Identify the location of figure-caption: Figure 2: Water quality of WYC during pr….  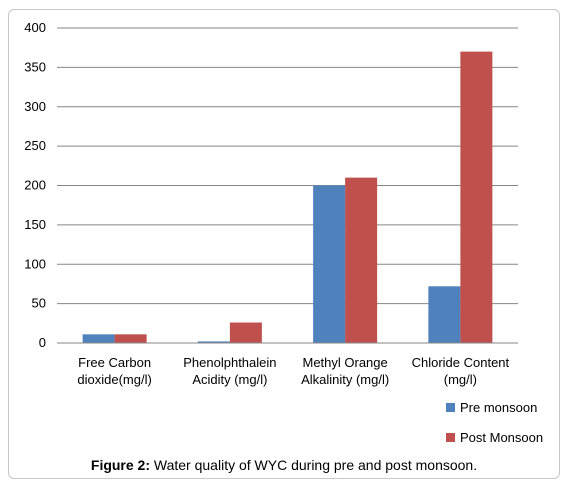
(284, 465).